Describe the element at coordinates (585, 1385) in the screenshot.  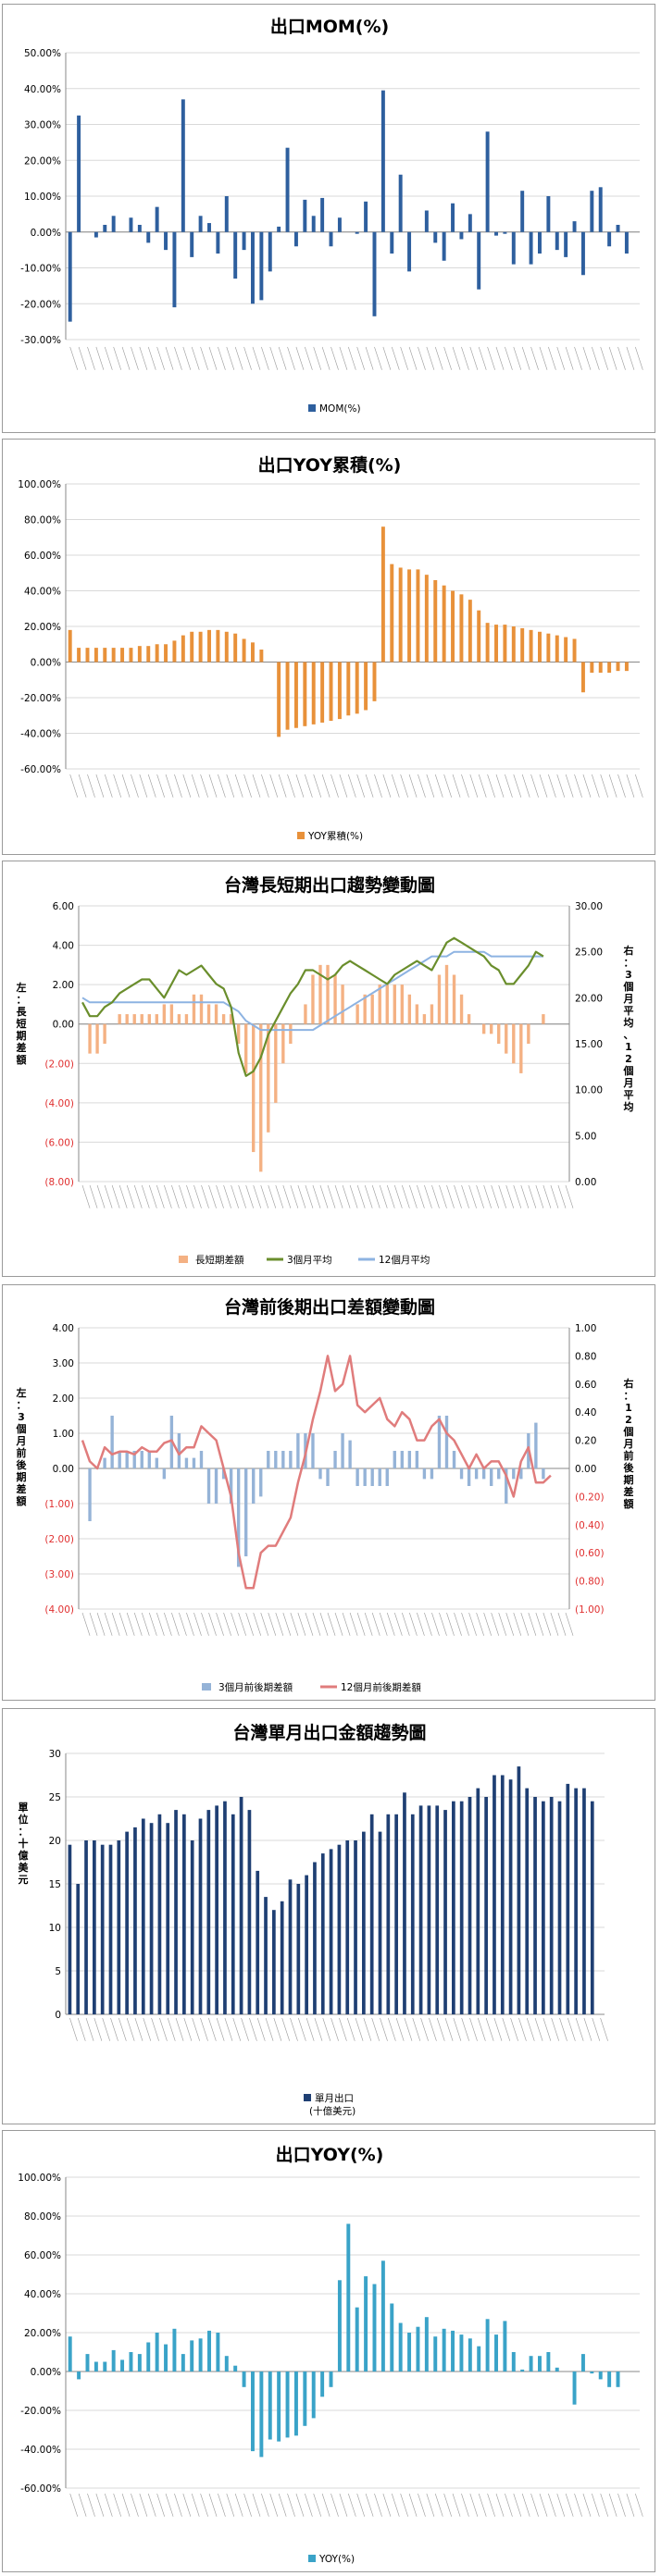
I see `right-tick-label: 0.60` at that location.